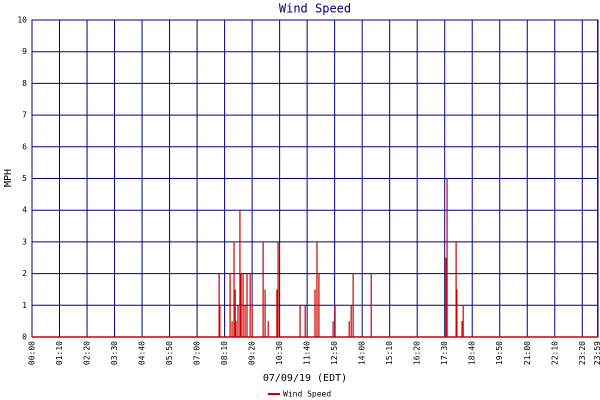 This screenshot has width=600, height=400. Describe the element at coordinates (554, 353) in the screenshot. I see `x-tick-label: 22:10` at that location.